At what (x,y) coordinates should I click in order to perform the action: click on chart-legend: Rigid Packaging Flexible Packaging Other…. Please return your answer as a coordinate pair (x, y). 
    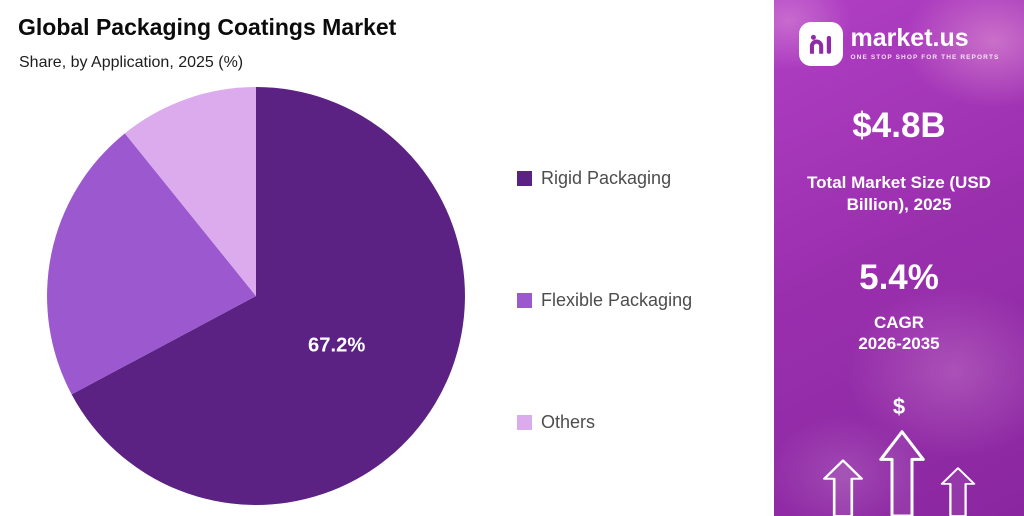
    Looking at the image, I should click on (604, 300).